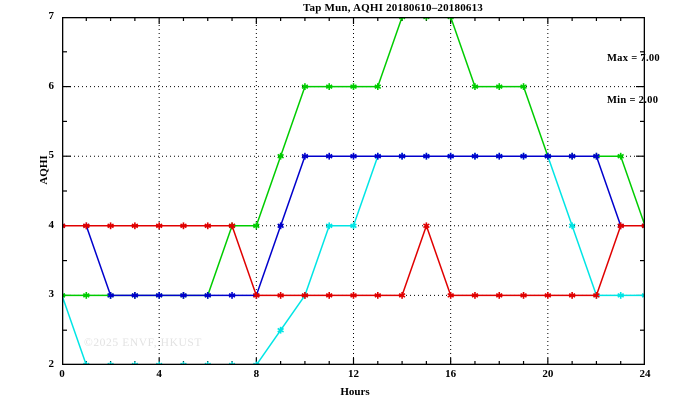  What do you see at coordinates (62, 374) in the screenshot?
I see `x-tick-label: 0` at bounding box center [62, 374].